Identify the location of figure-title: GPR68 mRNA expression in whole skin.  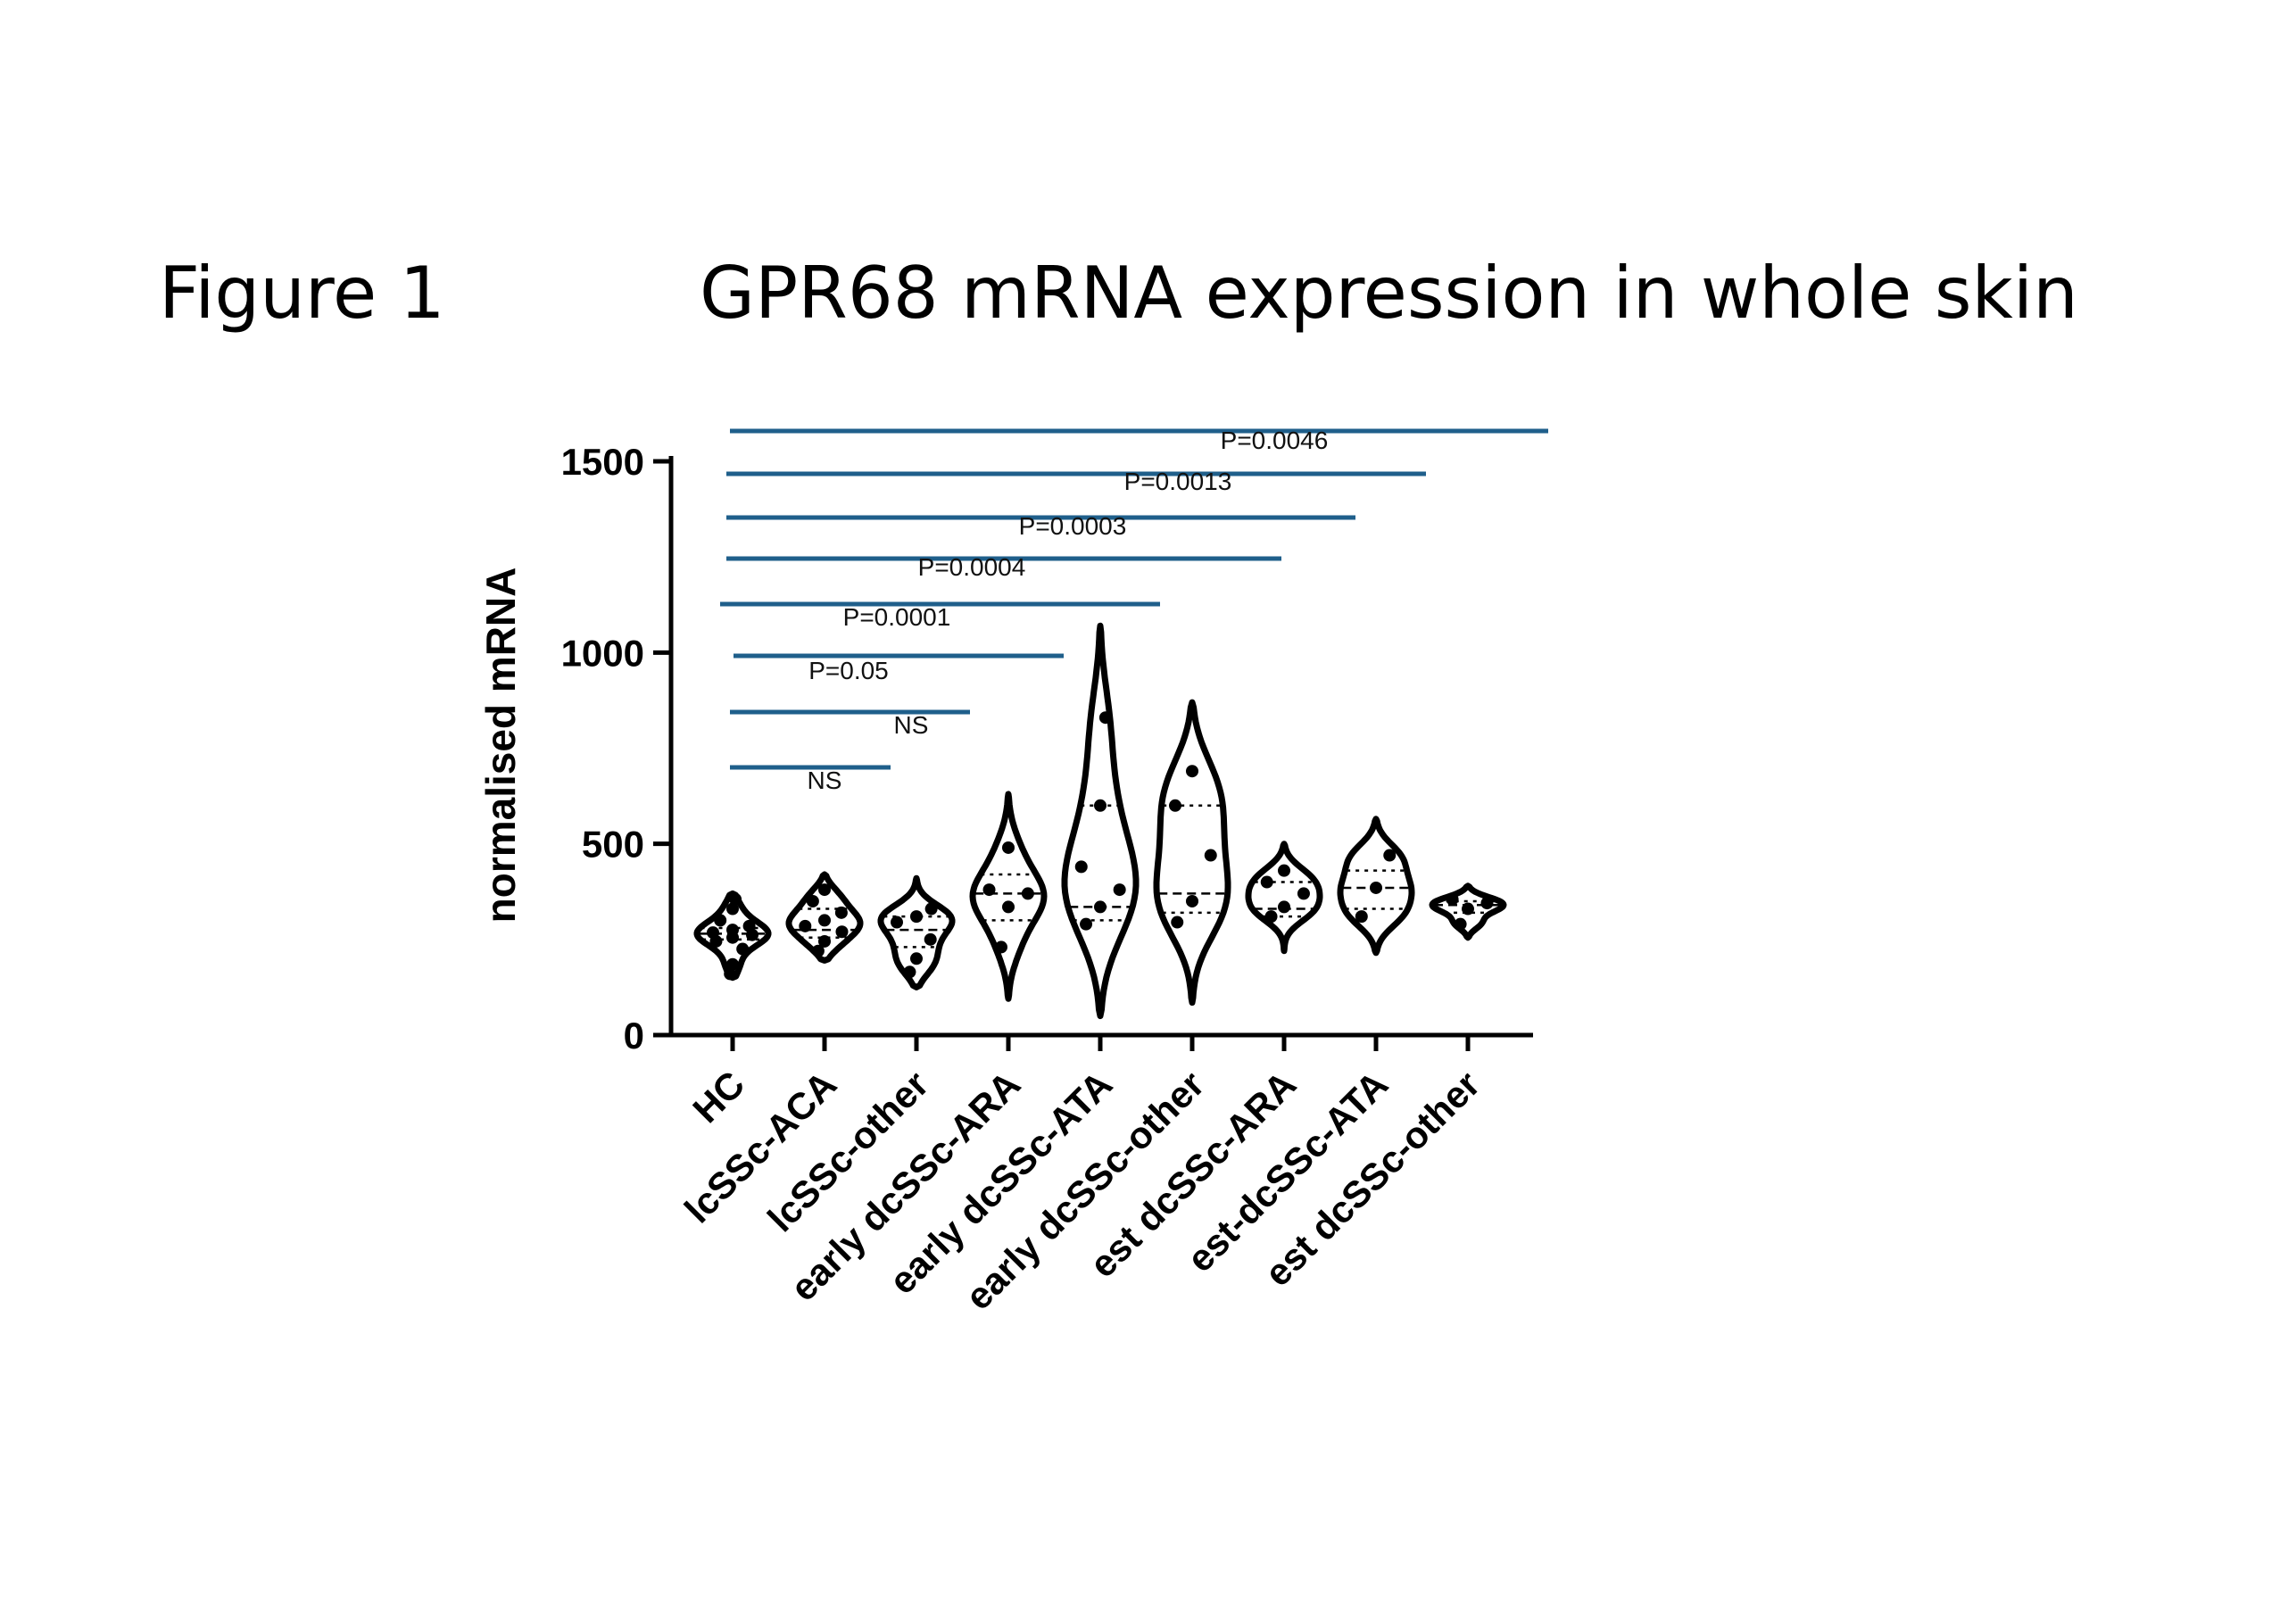
(1389, 293).